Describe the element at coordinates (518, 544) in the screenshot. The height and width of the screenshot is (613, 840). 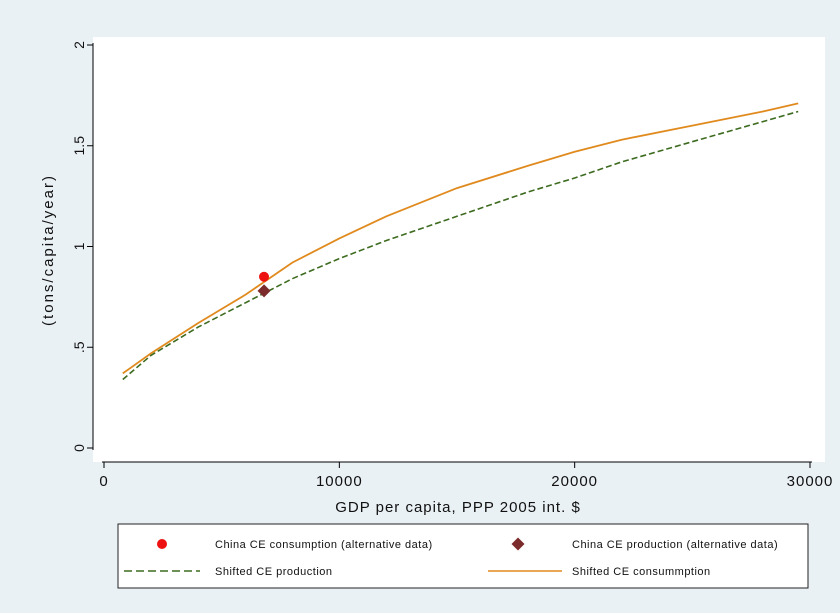
I see `legend-key-china-ce-production-alternative-data` at that location.